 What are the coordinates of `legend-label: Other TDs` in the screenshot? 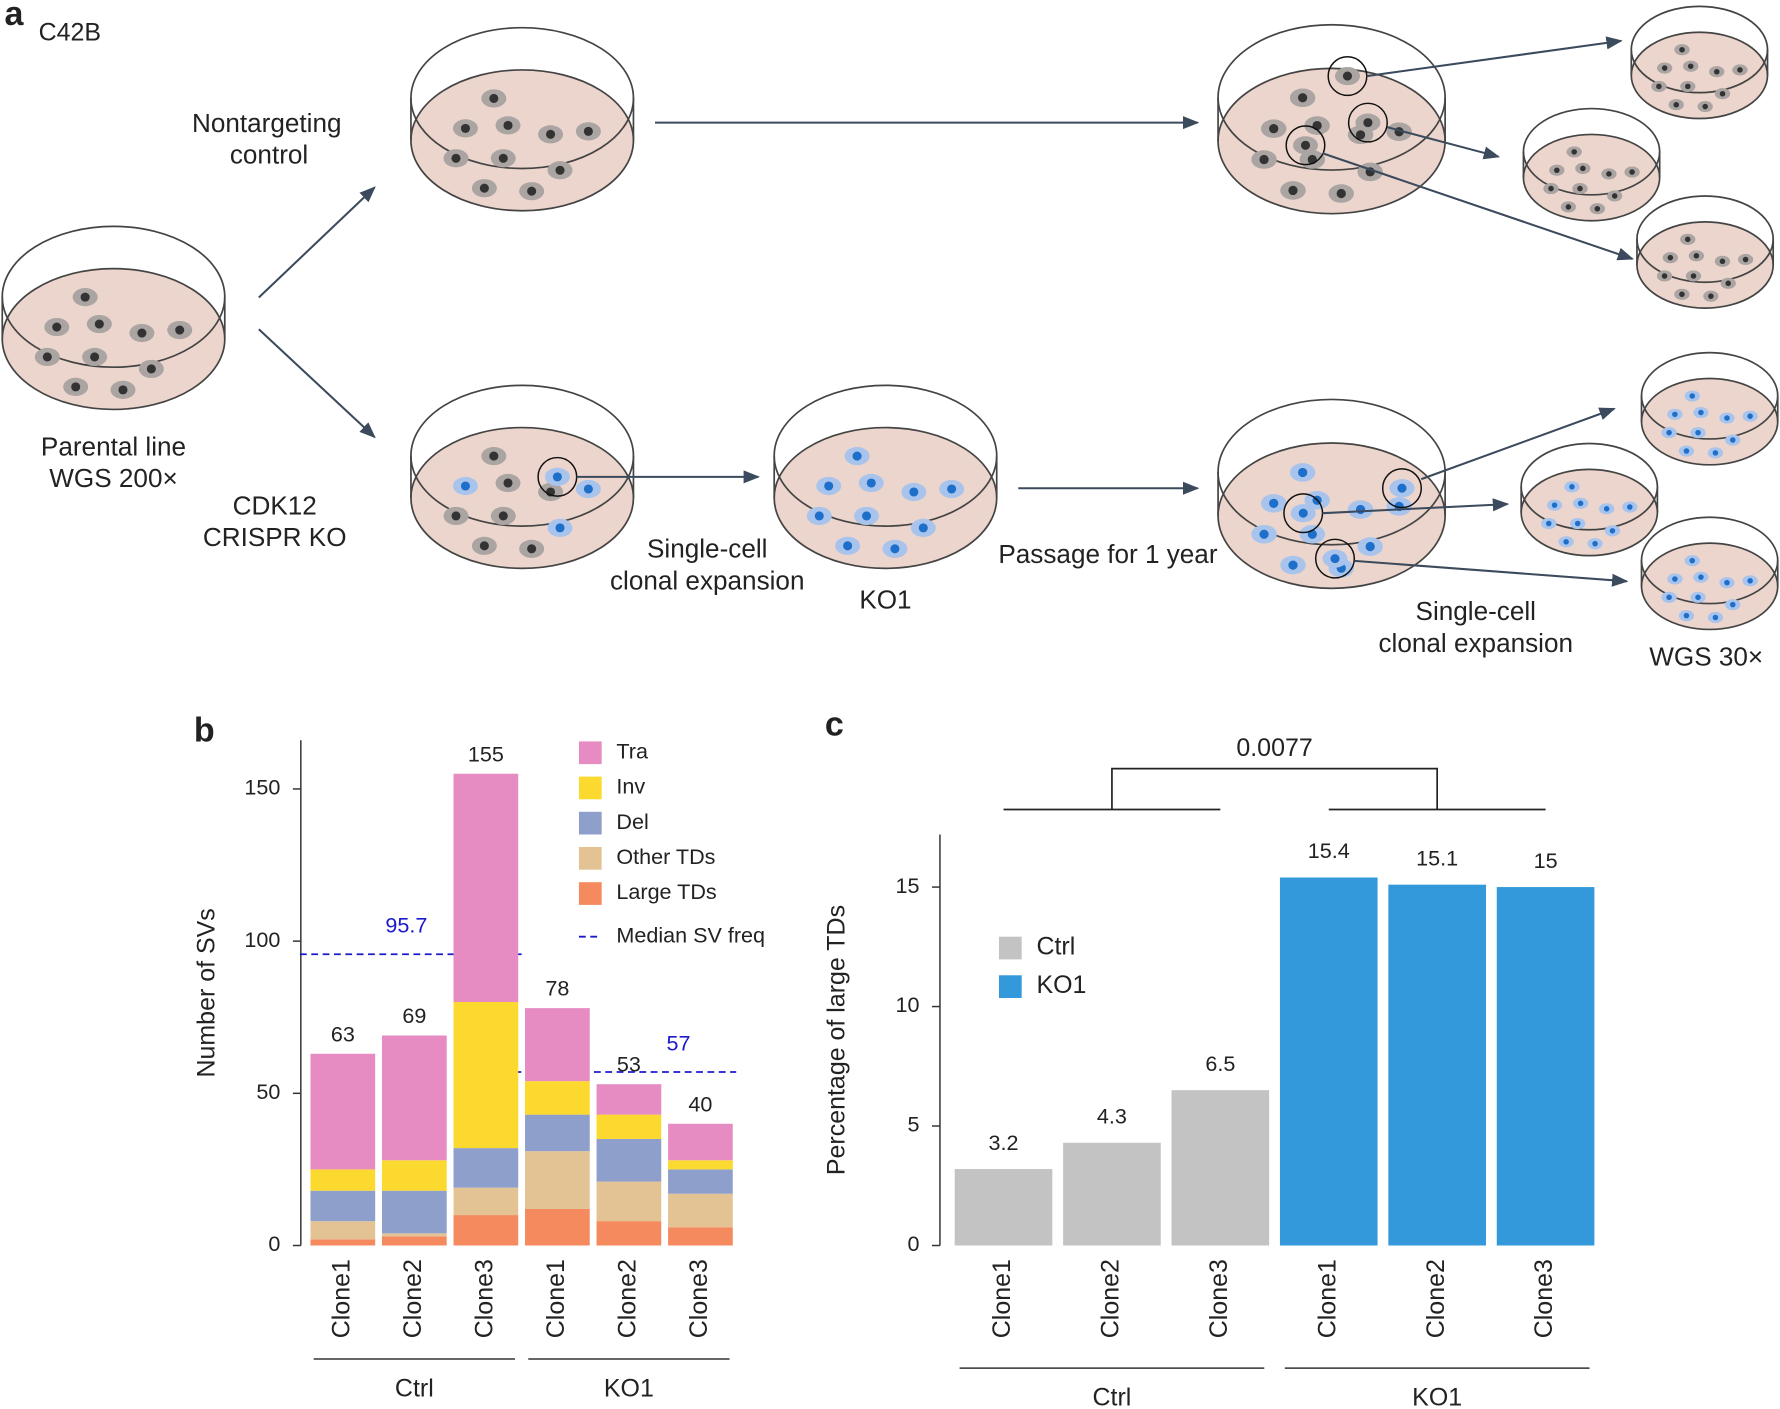 It's located at (665, 856).